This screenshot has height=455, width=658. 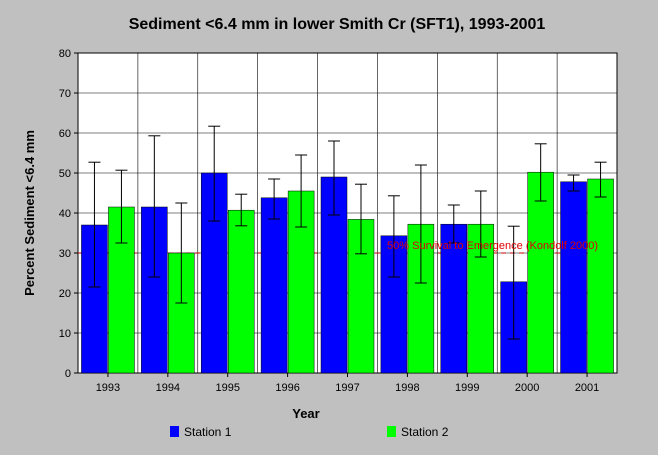 I want to click on reference-label-group: 50% Survival to Emergence (Kondolf 2000), so click(x=492, y=246).